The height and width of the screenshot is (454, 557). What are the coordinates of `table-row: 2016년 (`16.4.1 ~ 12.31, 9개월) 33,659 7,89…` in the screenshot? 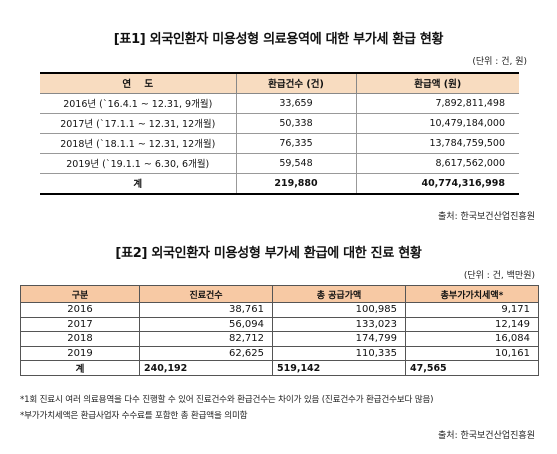 It's located at (279, 103).